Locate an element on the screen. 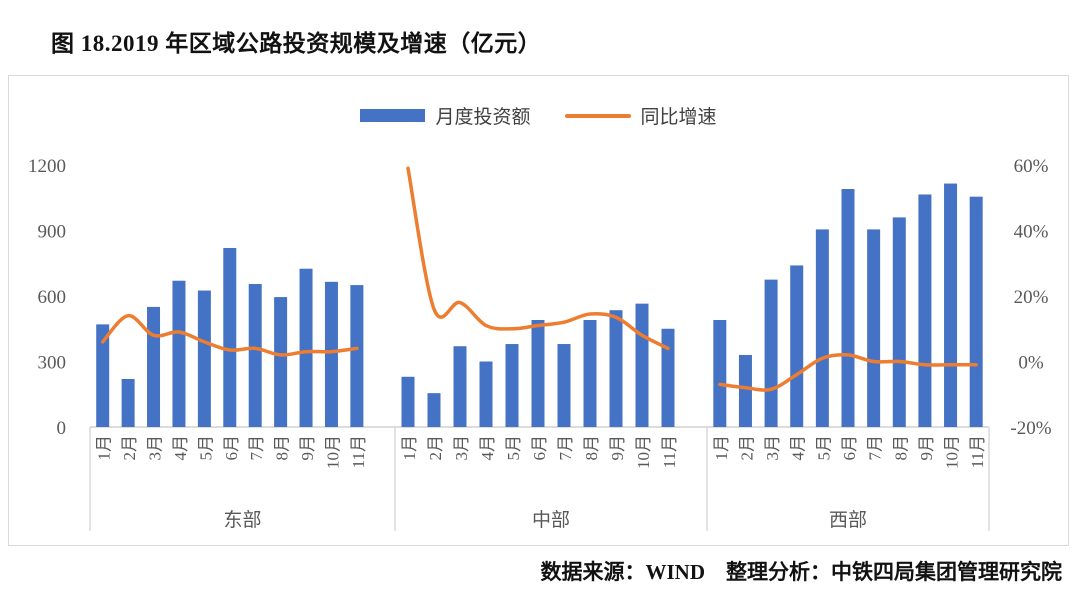 This screenshot has height=593, width=1080. bar-西部-10月 is located at coordinates (951, 305).